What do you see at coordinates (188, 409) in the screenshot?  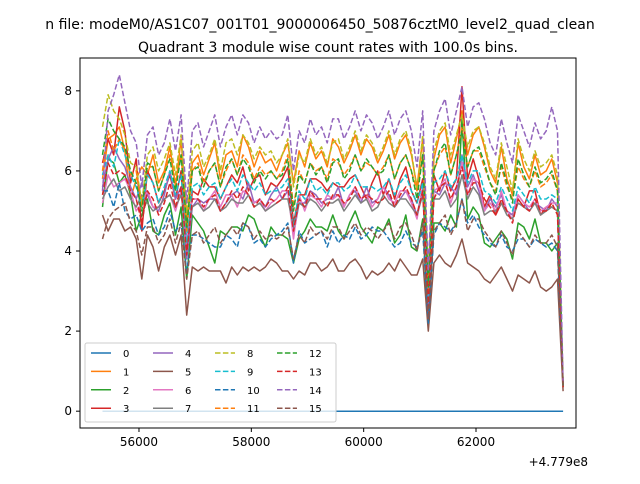 I see `legend-label-7: 7` at bounding box center [188, 409].